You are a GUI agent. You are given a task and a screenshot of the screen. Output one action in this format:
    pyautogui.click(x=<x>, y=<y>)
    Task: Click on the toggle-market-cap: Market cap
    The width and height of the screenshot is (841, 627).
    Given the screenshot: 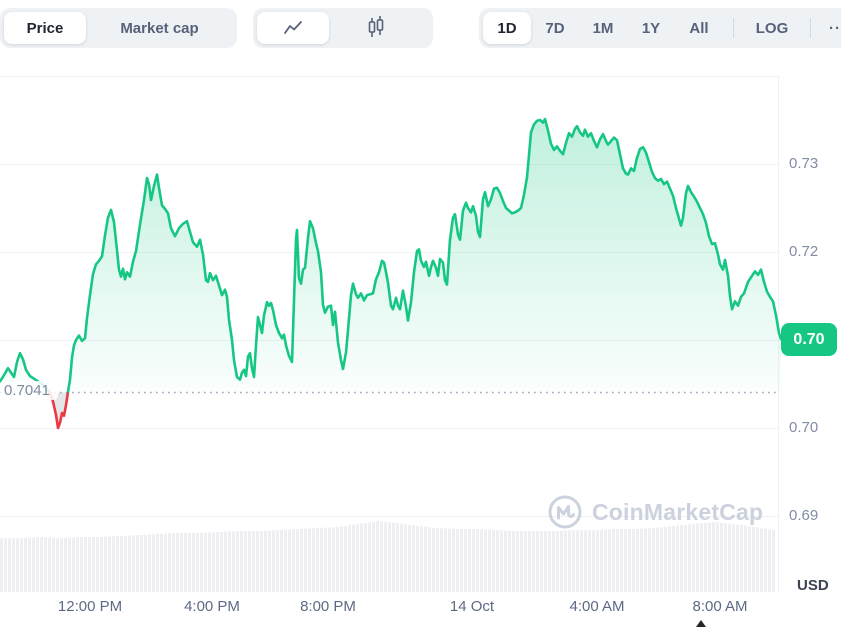 What is the action you would take?
    pyautogui.click(x=159, y=28)
    